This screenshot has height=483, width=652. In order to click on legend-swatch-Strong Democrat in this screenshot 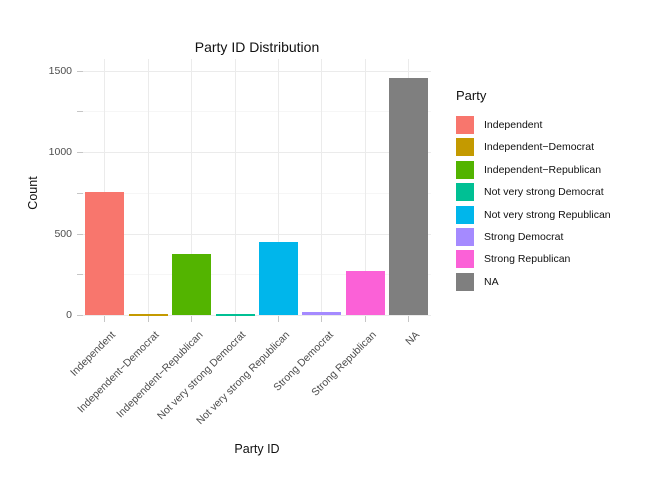, I will do `click(465, 236)`.